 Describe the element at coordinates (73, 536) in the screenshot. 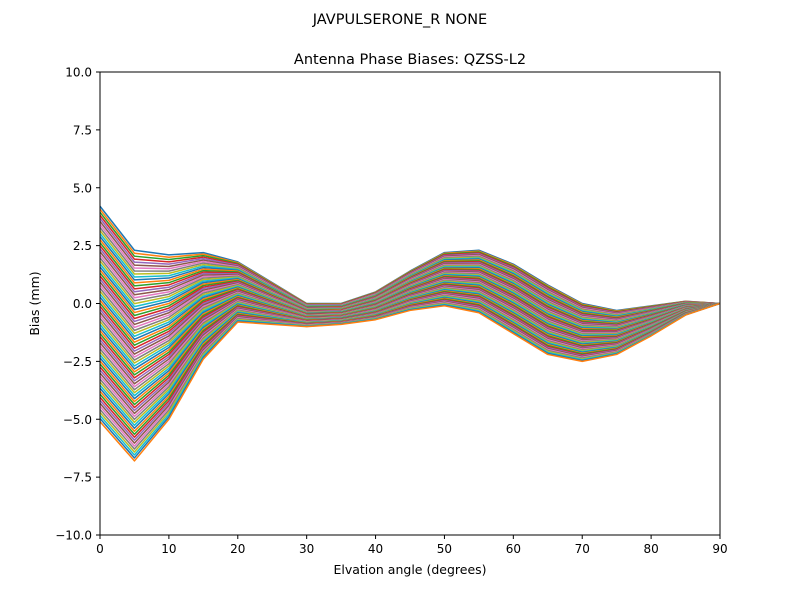

I see `y-tick-label: −10.0` at that location.